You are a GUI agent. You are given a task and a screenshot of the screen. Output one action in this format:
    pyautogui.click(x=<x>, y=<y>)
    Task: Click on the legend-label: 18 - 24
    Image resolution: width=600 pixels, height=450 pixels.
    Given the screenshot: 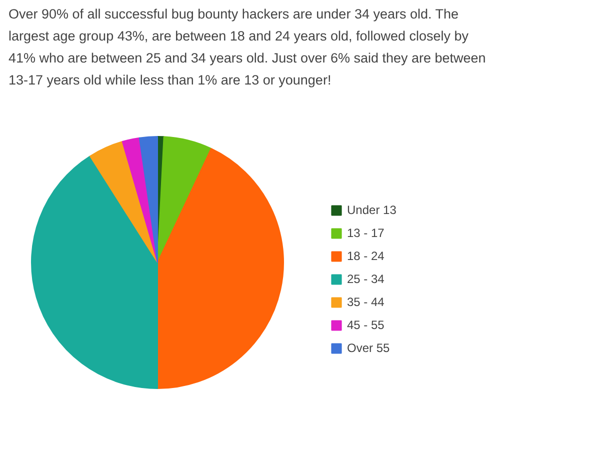 What is the action you would take?
    pyautogui.click(x=365, y=256)
    